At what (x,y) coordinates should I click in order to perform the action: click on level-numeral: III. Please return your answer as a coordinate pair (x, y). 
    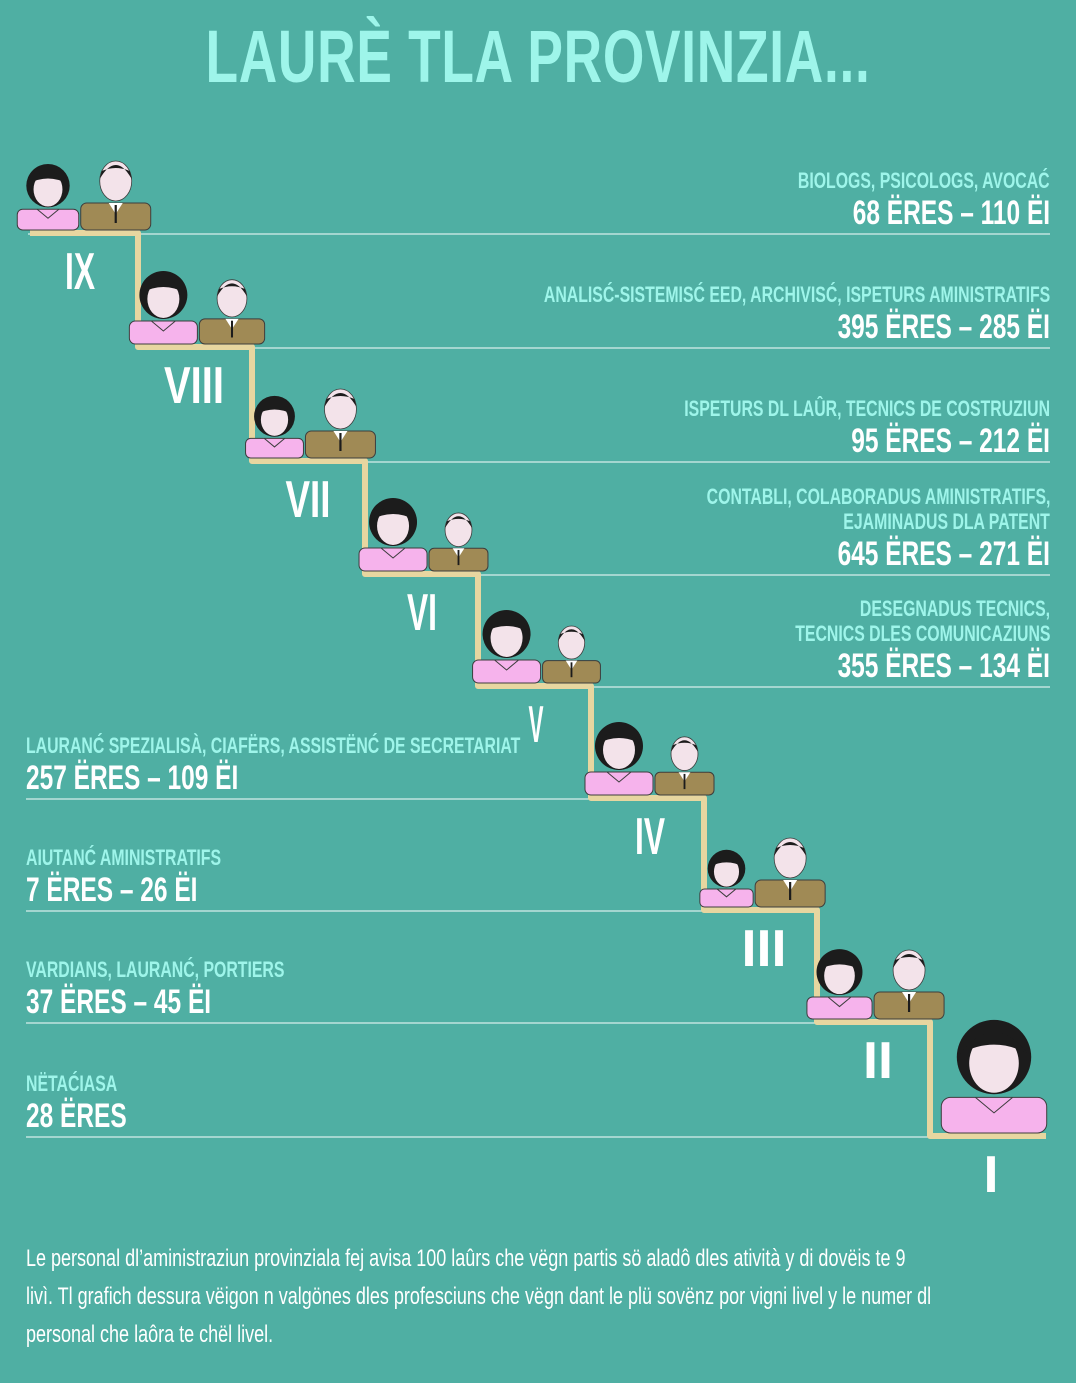
    Looking at the image, I should click on (764, 949).